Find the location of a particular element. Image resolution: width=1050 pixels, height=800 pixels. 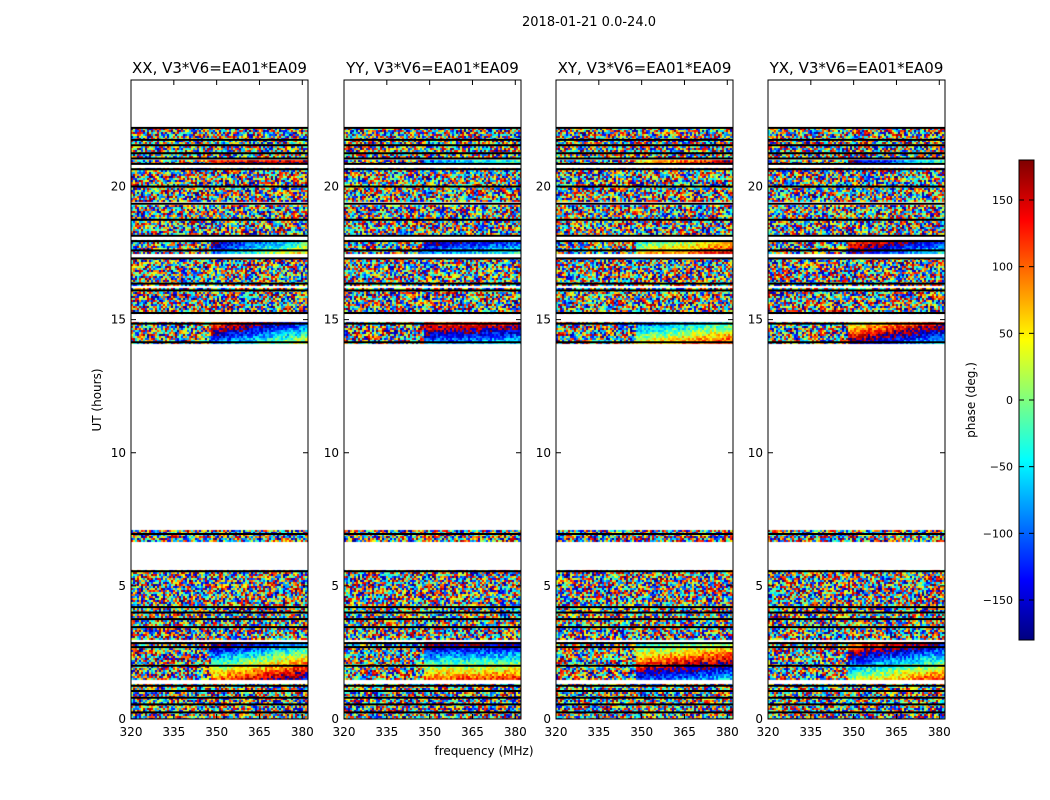

colorbar-tick-label: −150 is located at coordinates (998, 600).